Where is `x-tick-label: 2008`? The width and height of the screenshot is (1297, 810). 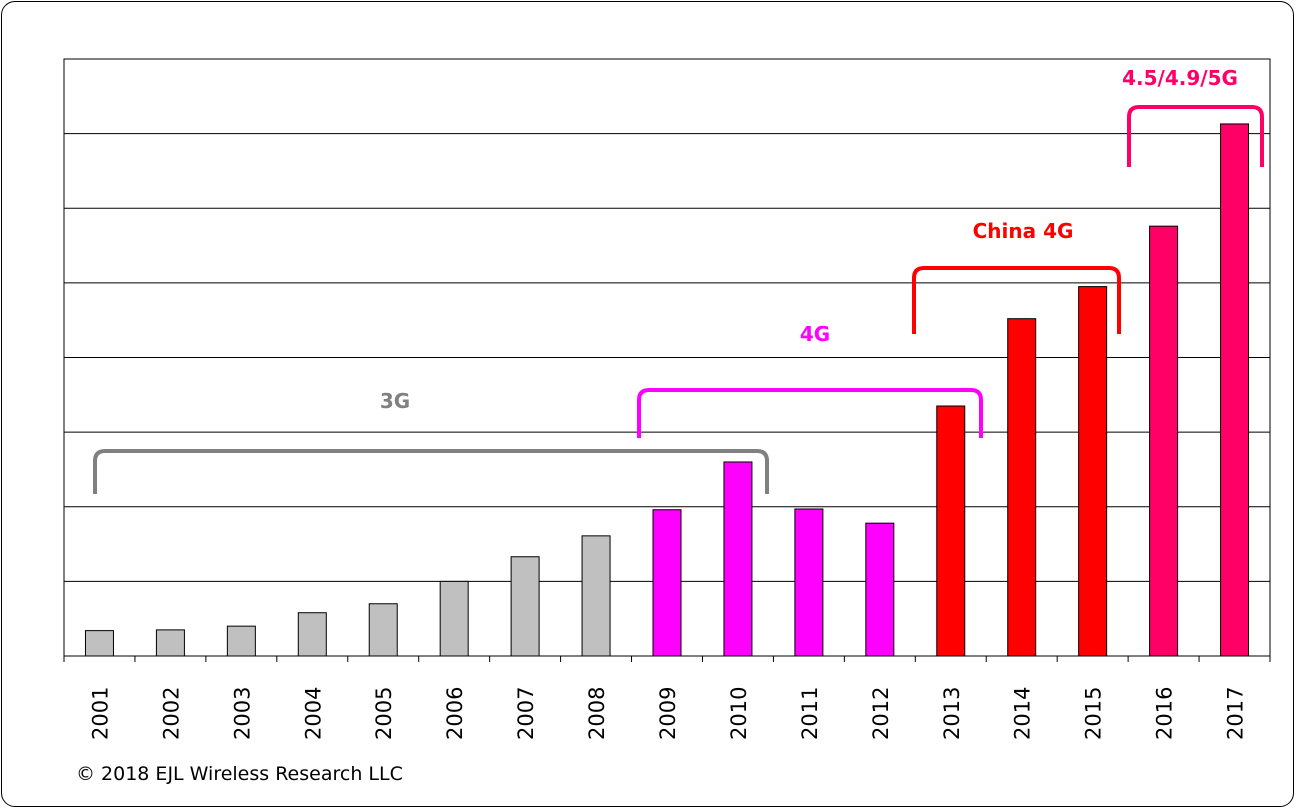 x-tick-label: 2008 is located at coordinates (597, 713).